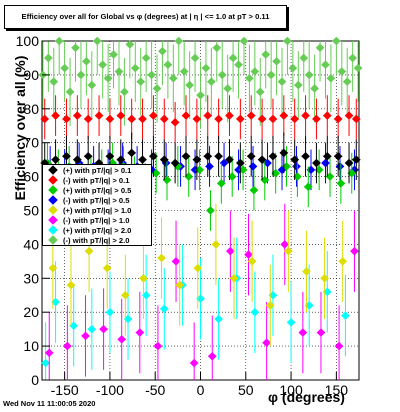  I want to click on legend-label: (+) with pT/|q| > 1.0, so click(97, 210).